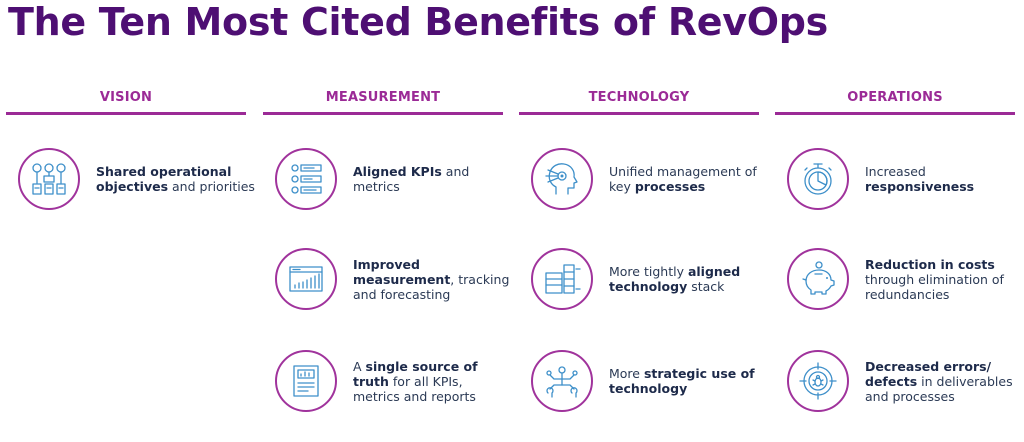 This screenshot has width=1024, height=442. Describe the element at coordinates (682, 381) in the screenshot. I see `benefit-text: More strategic use of technology` at that location.